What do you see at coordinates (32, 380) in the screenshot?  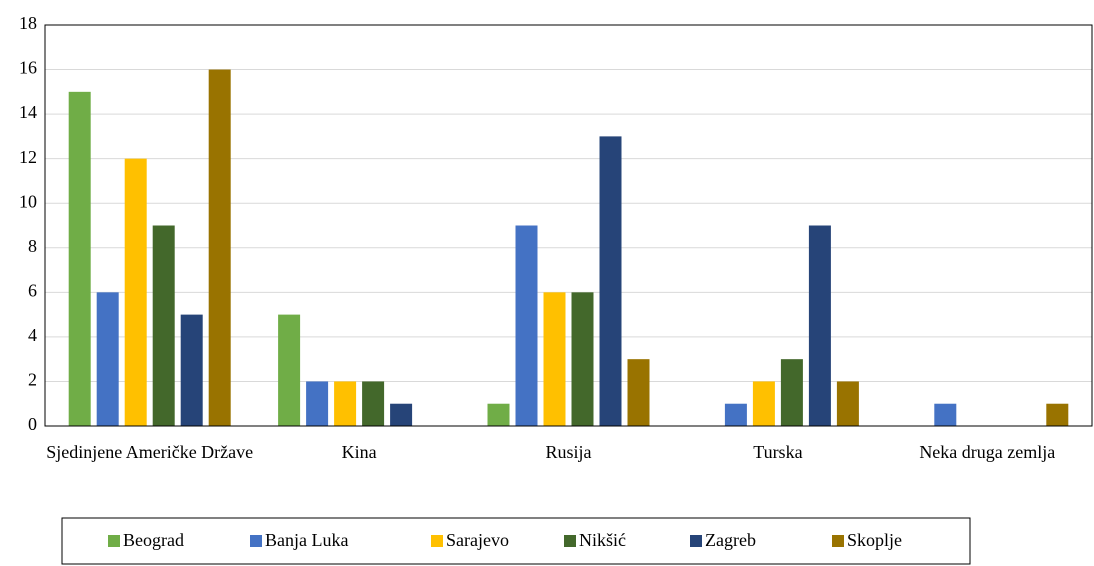 I see `y-tick-label: 2` at bounding box center [32, 380].